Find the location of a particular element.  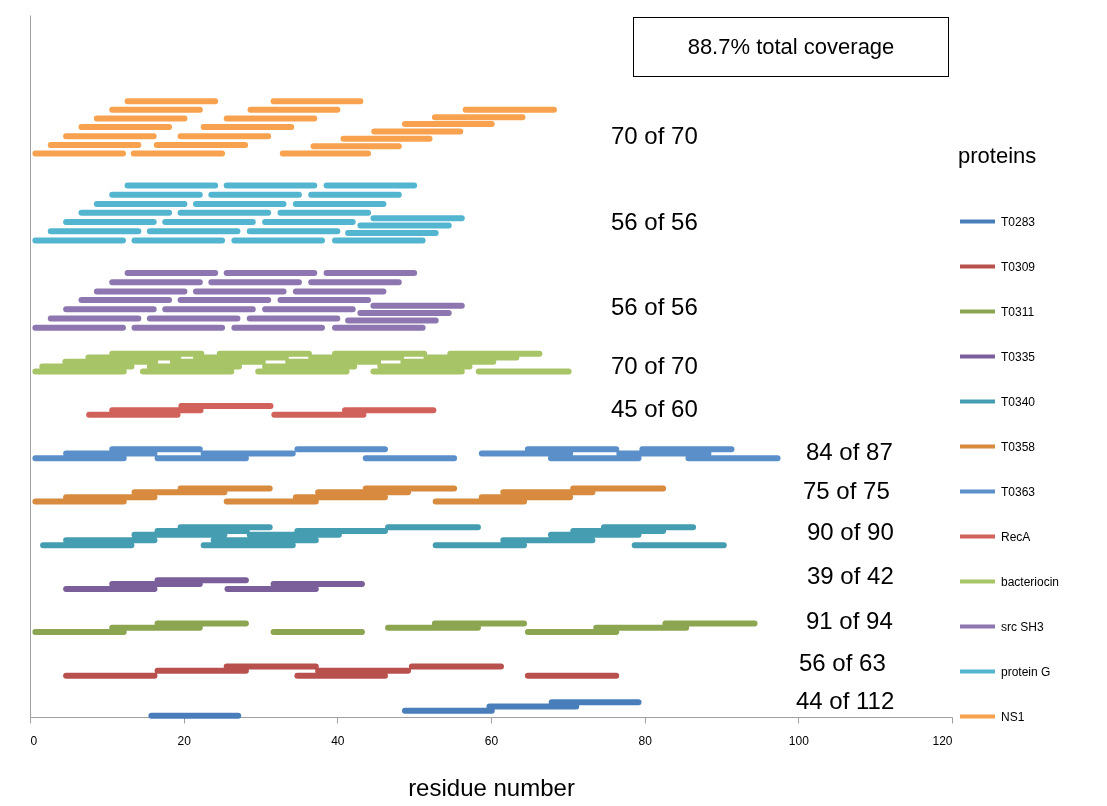

legend-label: T0340 is located at coordinates (1018, 401).